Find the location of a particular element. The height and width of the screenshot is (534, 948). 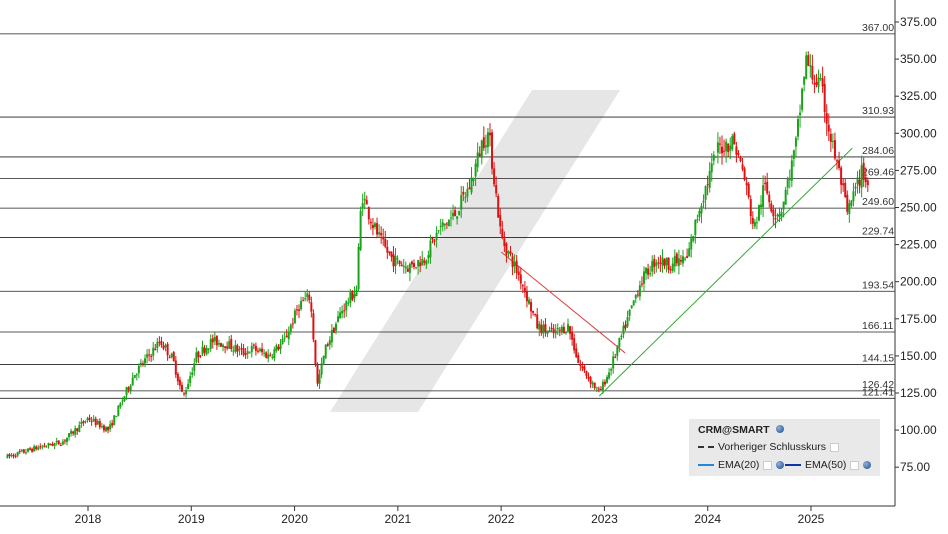

y-tick-label: 175.00 is located at coordinates (918, 319).